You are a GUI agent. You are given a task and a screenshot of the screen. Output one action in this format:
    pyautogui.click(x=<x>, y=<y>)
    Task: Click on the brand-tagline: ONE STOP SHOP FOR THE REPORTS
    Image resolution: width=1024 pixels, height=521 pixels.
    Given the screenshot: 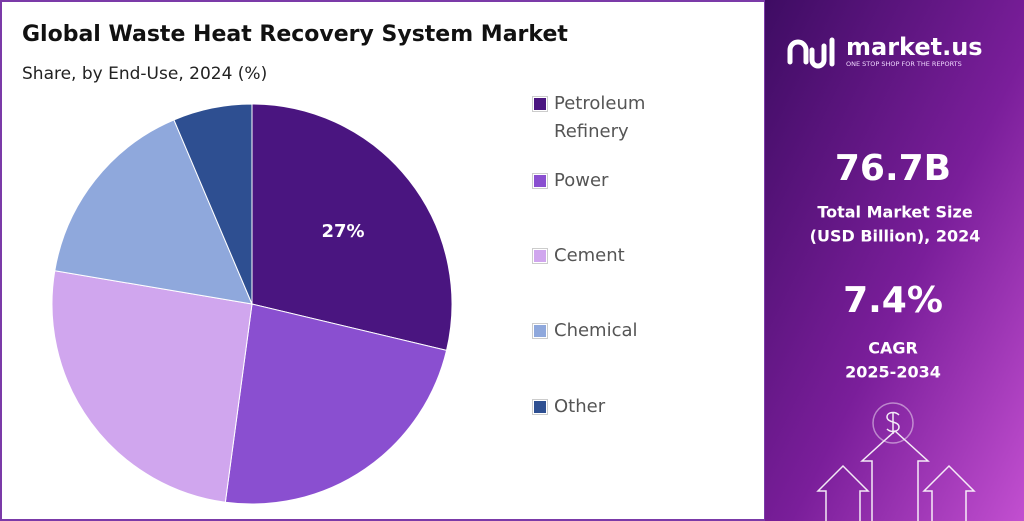 What is the action you would take?
    pyautogui.click(x=904, y=64)
    